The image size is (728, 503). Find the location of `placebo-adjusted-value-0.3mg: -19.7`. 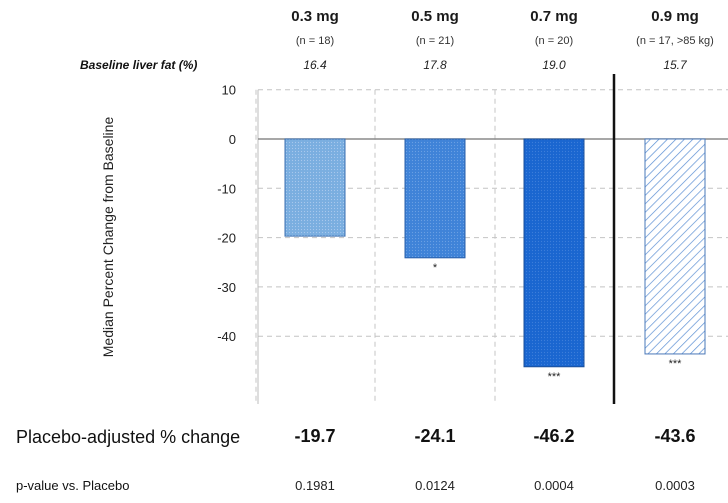

placebo-adjusted-value-0.3mg: -19.7 is located at coordinates (315, 436).